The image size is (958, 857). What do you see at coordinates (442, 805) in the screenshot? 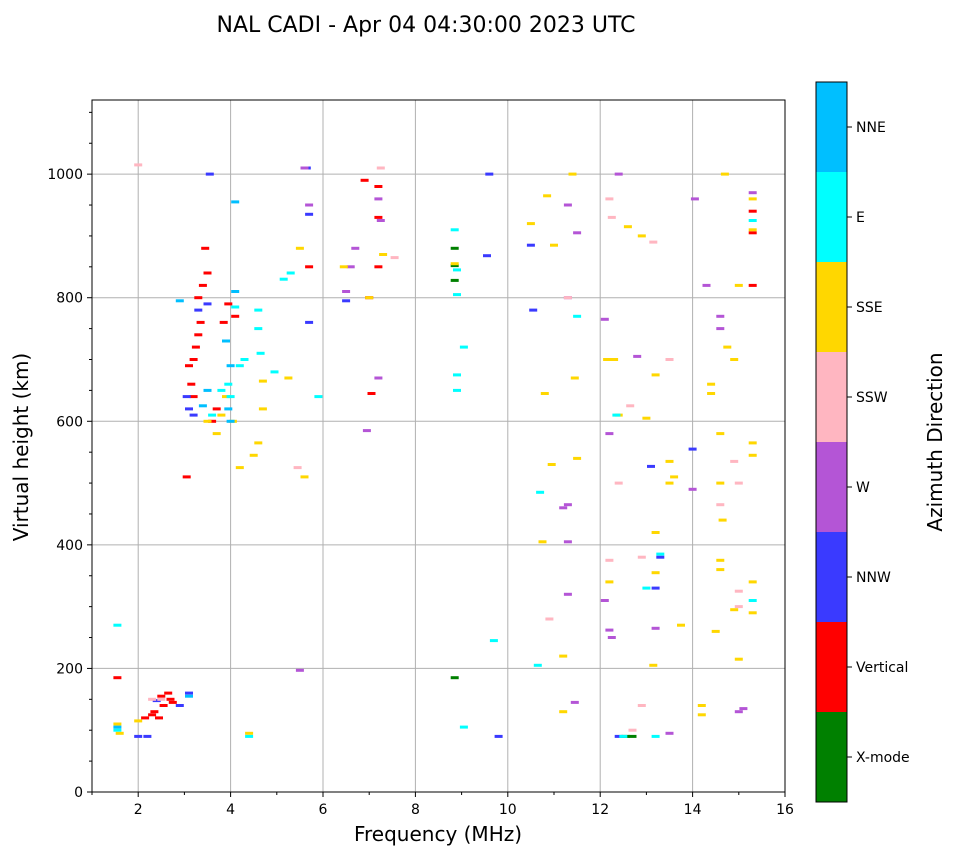
I see `x-axis: 2 4 6 8 10 12 14 16` at bounding box center [442, 805].